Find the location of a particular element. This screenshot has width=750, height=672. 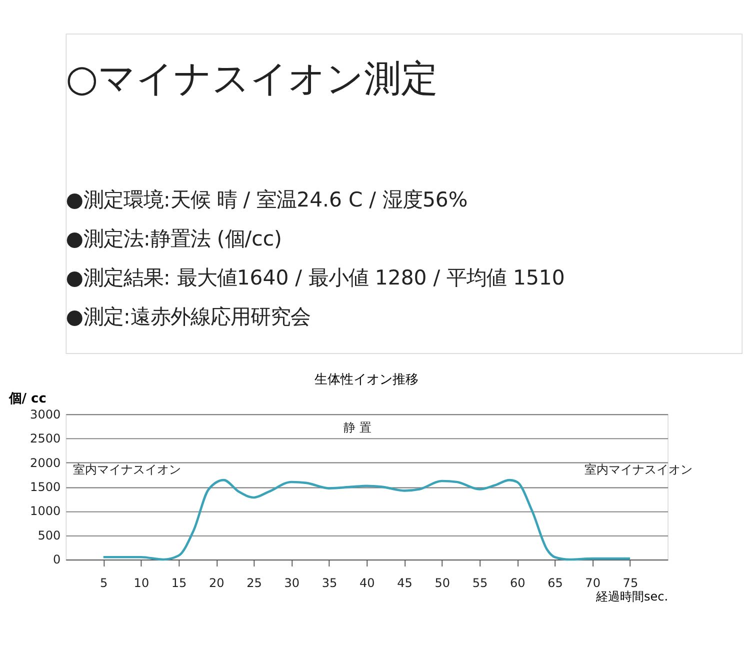

x-tick-label: 75 is located at coordinates (630, 583).